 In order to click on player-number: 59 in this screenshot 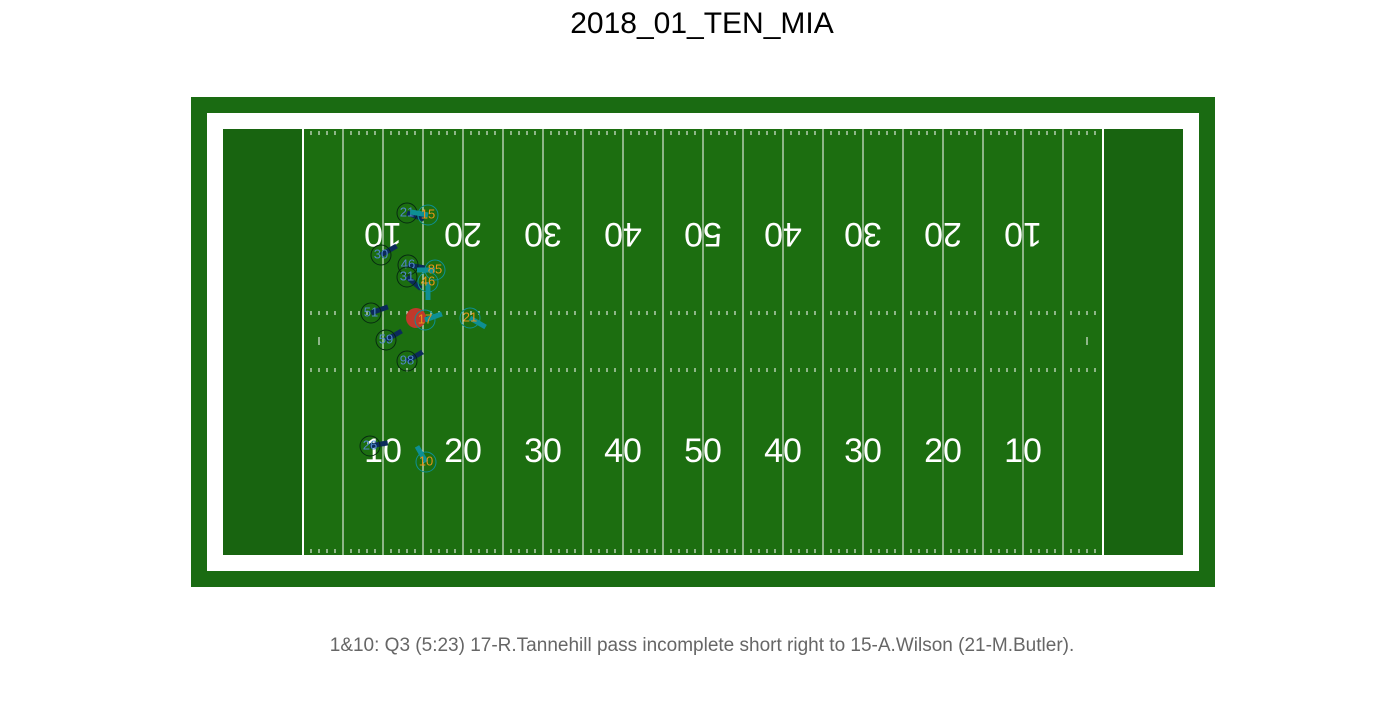, I will do `click(386, 338)`.